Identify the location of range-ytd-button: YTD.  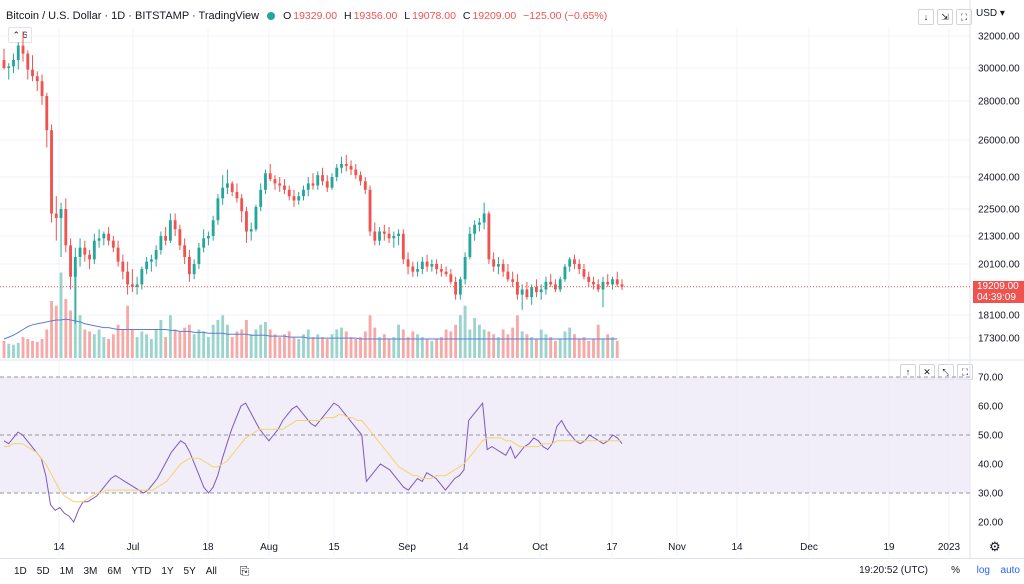
(141, 571).